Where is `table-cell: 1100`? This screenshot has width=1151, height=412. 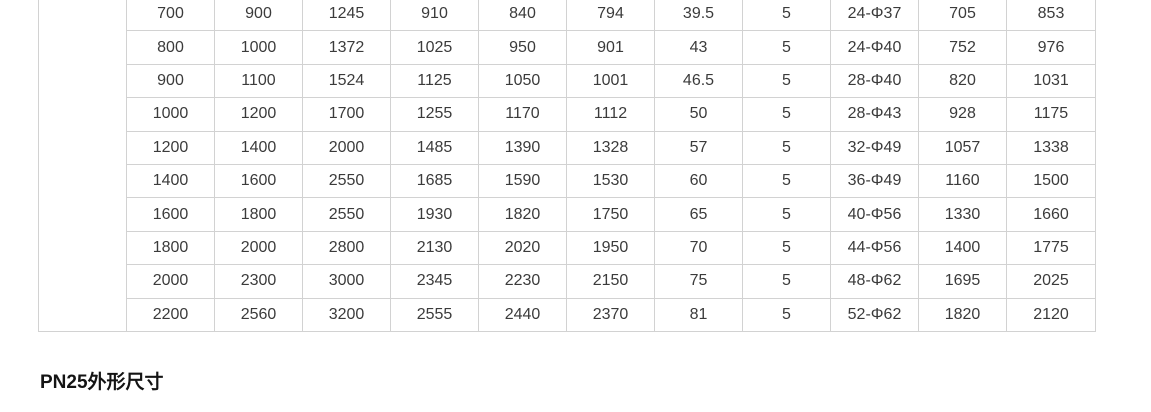 table-cell: 1100 is located at coordinates (258, 81).